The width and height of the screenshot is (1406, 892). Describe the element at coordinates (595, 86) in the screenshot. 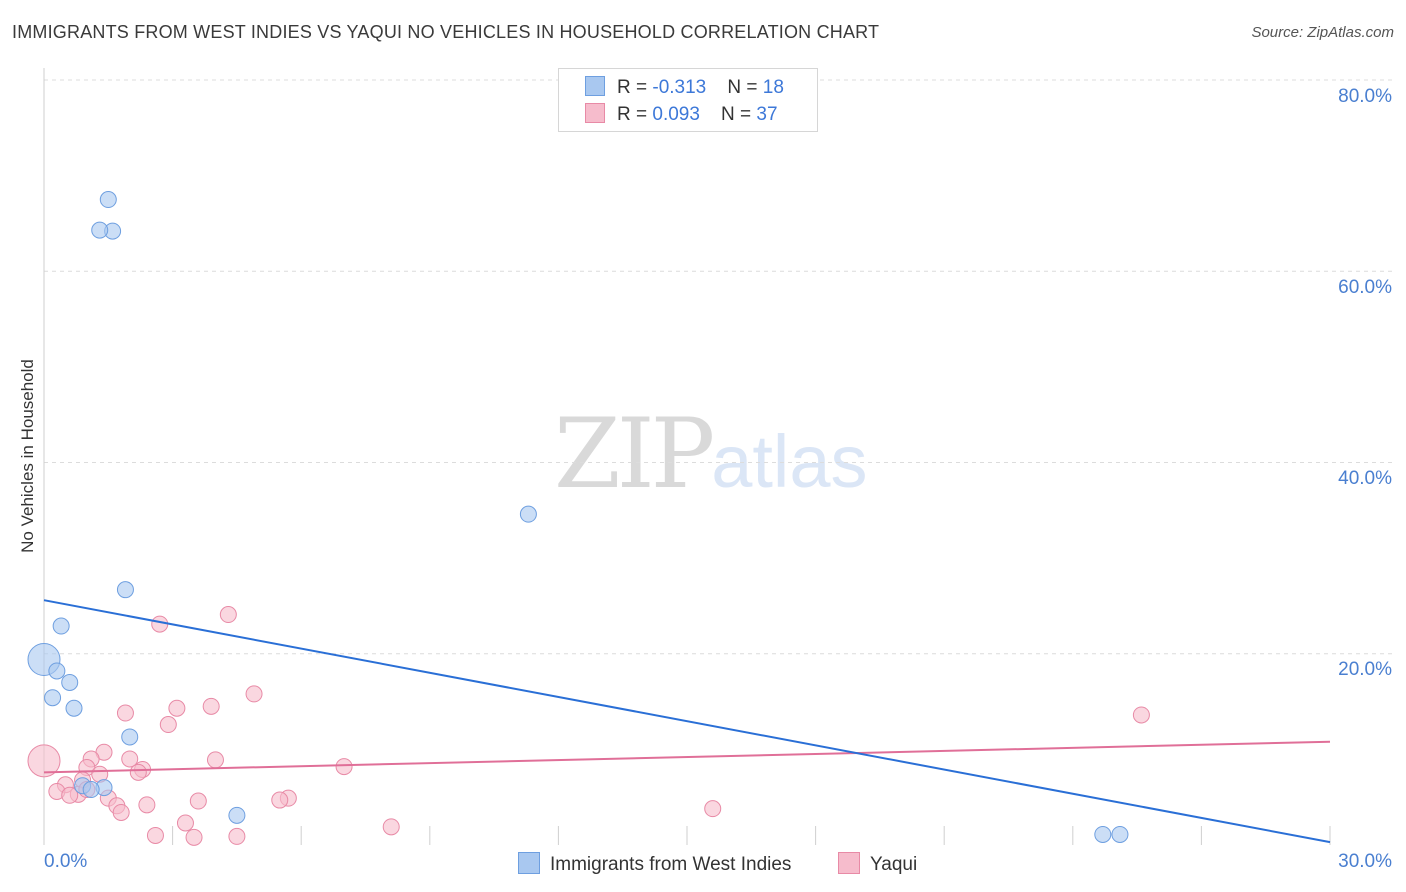

I see `legend-swatch-blue` at that location.